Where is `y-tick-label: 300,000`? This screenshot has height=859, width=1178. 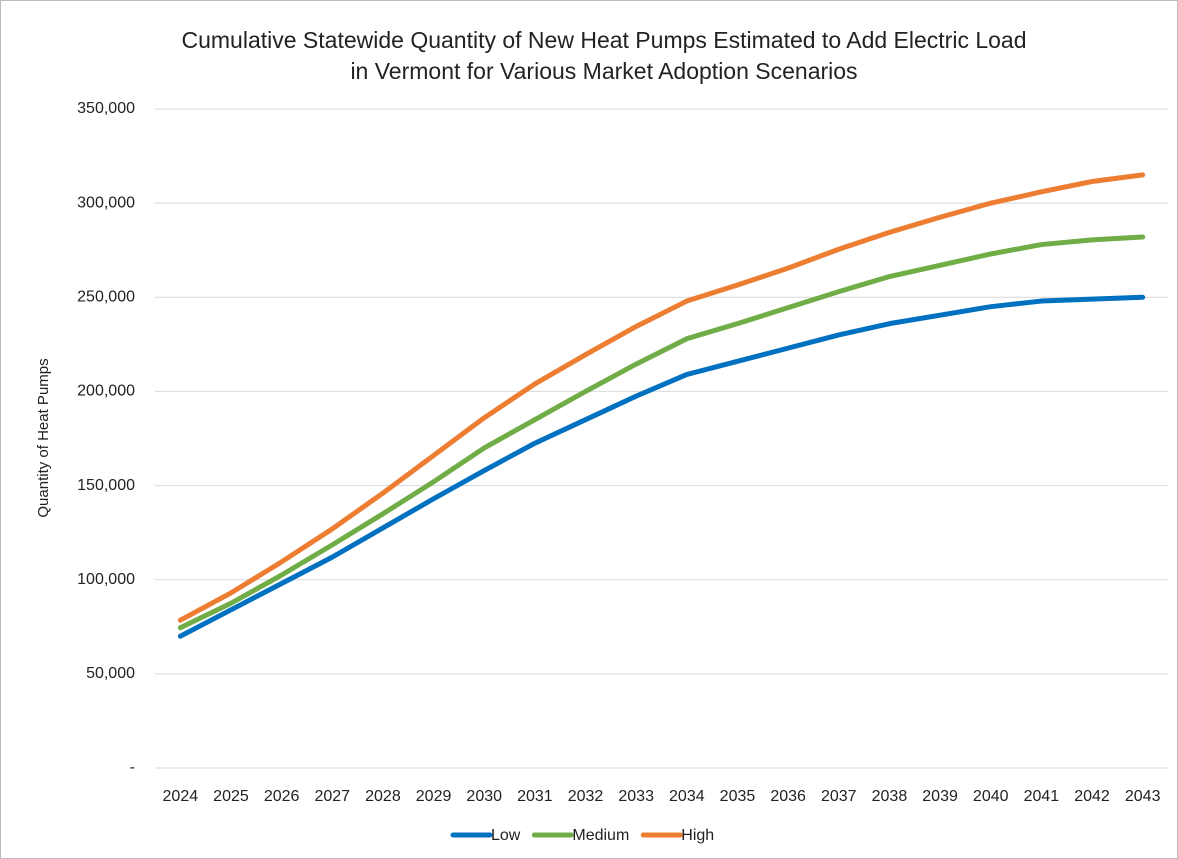
y-tick-label: 300,000 is located at coordinates (106, 202).